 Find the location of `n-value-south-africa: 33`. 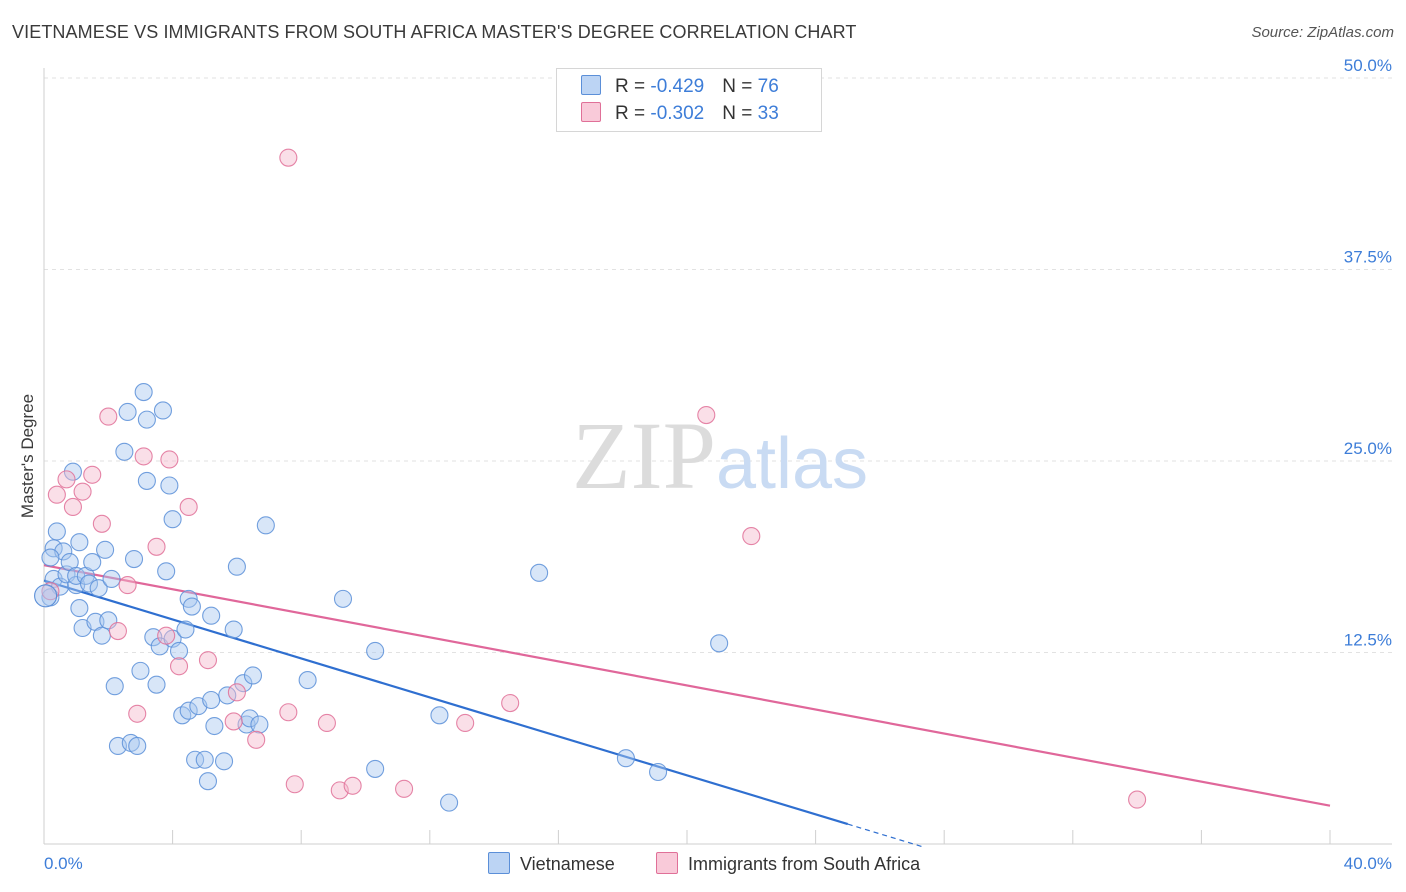

n-value-south-africa: 33 is located at coordinates (768, 113).